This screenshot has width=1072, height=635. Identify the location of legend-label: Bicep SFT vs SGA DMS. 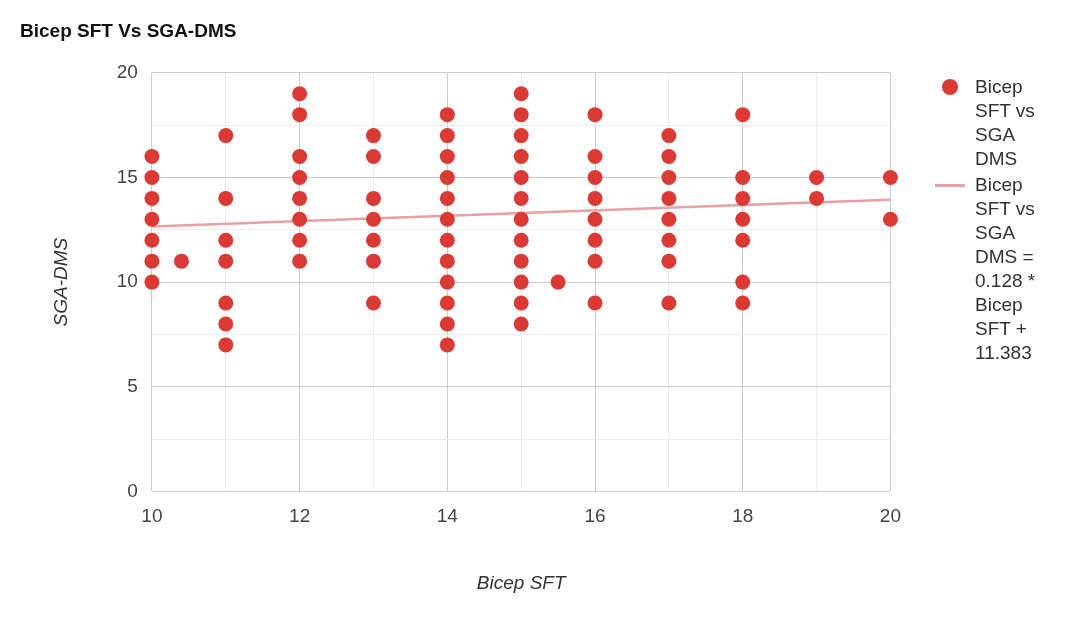
(1005, 123).